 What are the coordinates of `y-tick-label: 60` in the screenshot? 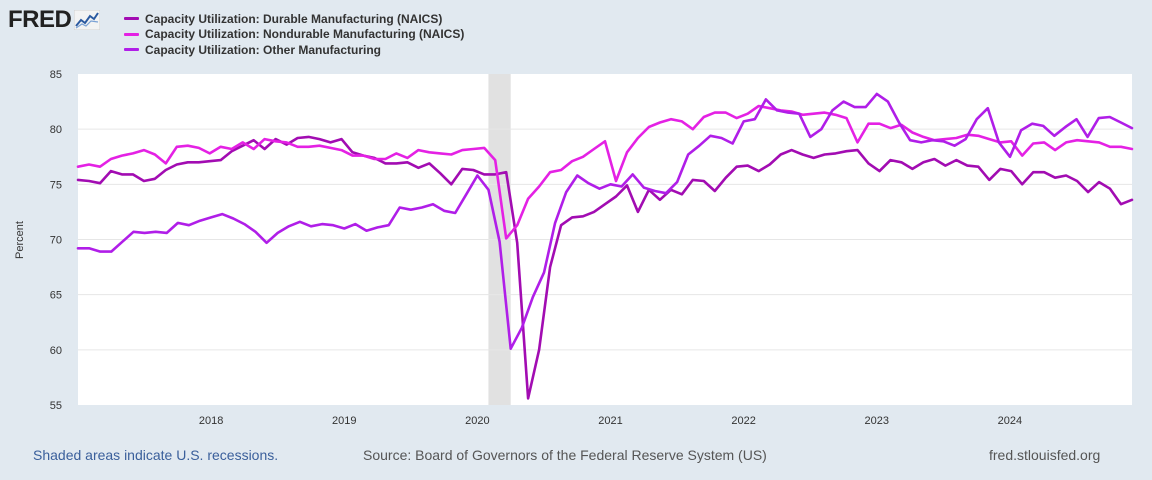 It's located at (56, 351).